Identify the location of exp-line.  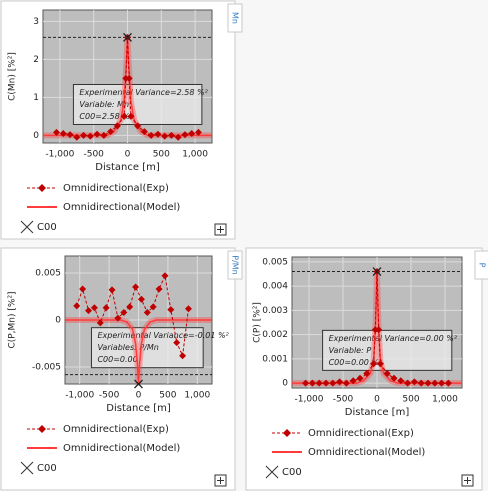
(132, 316).